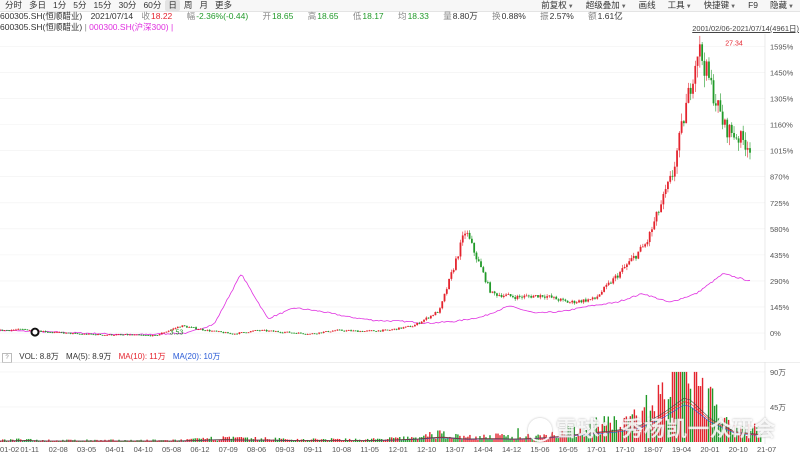 Image resolution: width=800 pixels, height=455 pixels. Describe the element at coordinates (127, 5) in the screenshot. I see `period-tab-5: 30分` at that location.